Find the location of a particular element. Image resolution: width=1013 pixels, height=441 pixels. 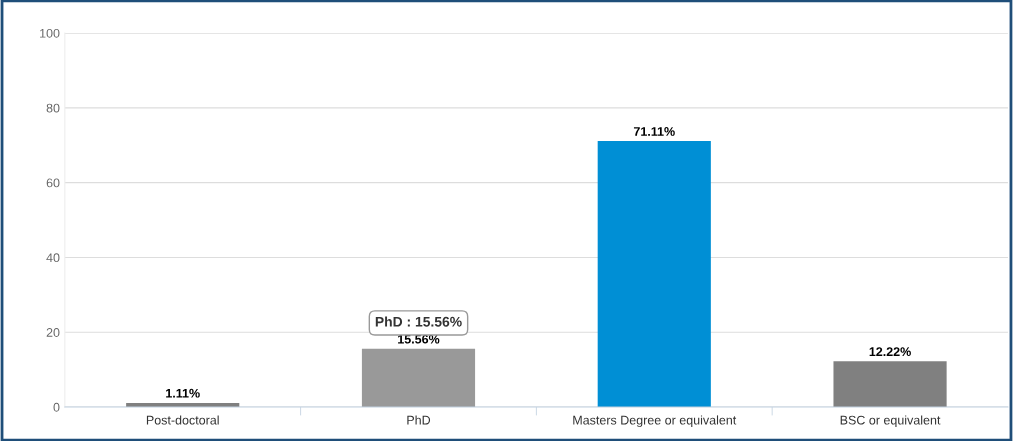

data-label: 15.56% is located at coordinates (419, 339).